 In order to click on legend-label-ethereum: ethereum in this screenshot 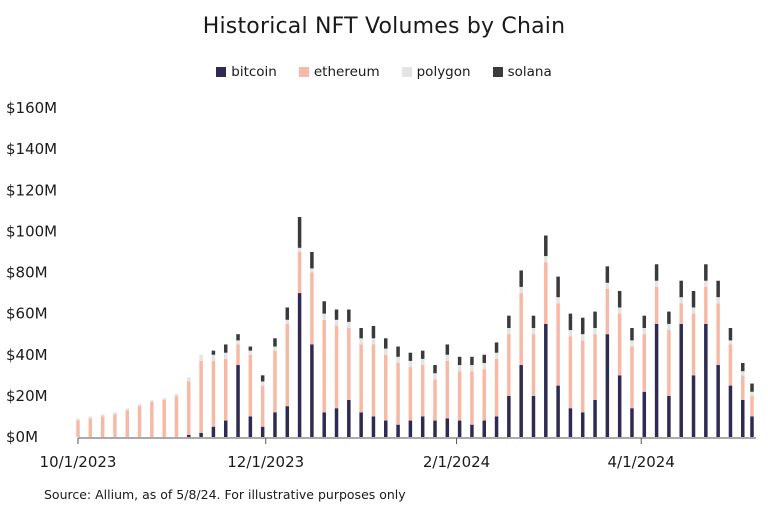, I will do `click(346, 72)`.